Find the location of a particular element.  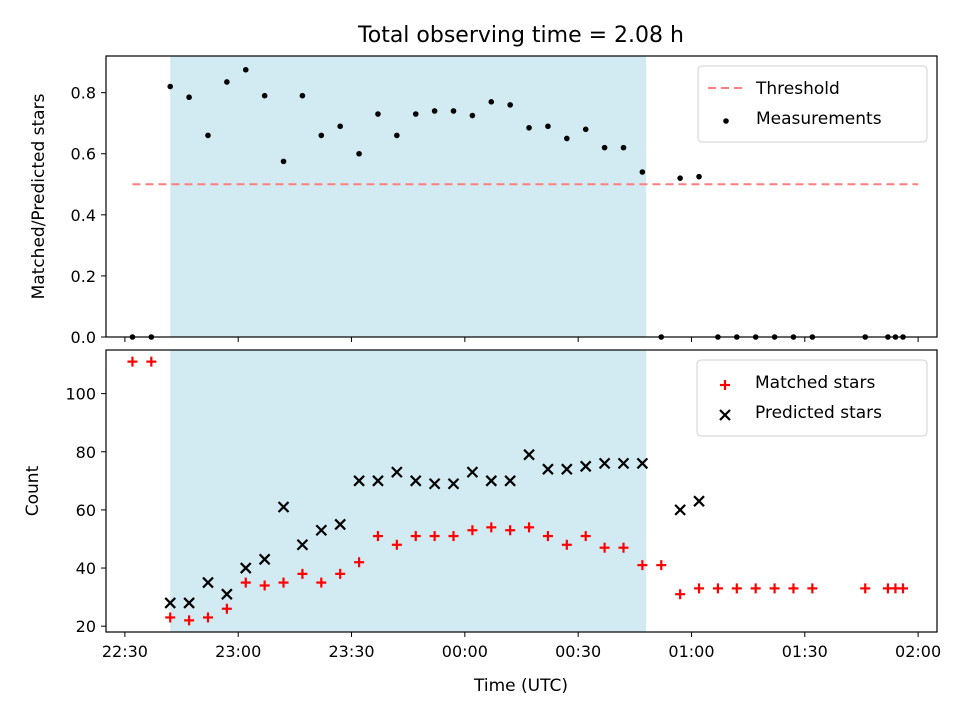

y-tick-label: 0.8 is located at coordinates (83, 93).